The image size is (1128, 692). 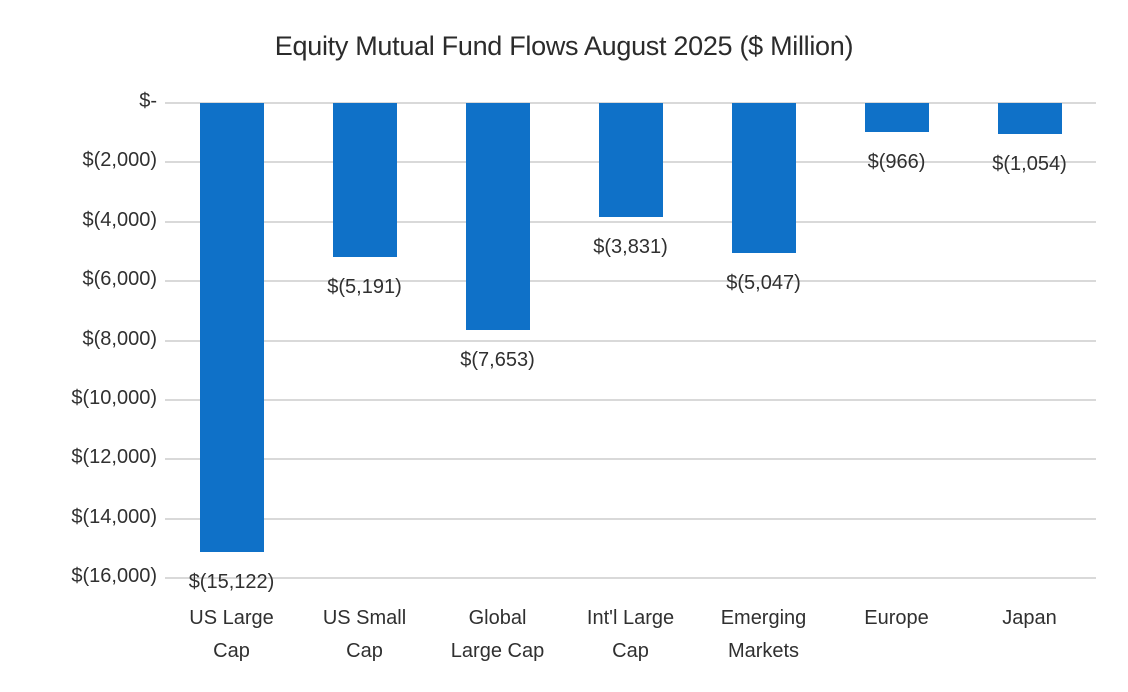 What do you see at coordinates (497, 360) in the screenshot?
I see `value-label-global-large-cap: $(7,653)` at bounding box center [497, 360].